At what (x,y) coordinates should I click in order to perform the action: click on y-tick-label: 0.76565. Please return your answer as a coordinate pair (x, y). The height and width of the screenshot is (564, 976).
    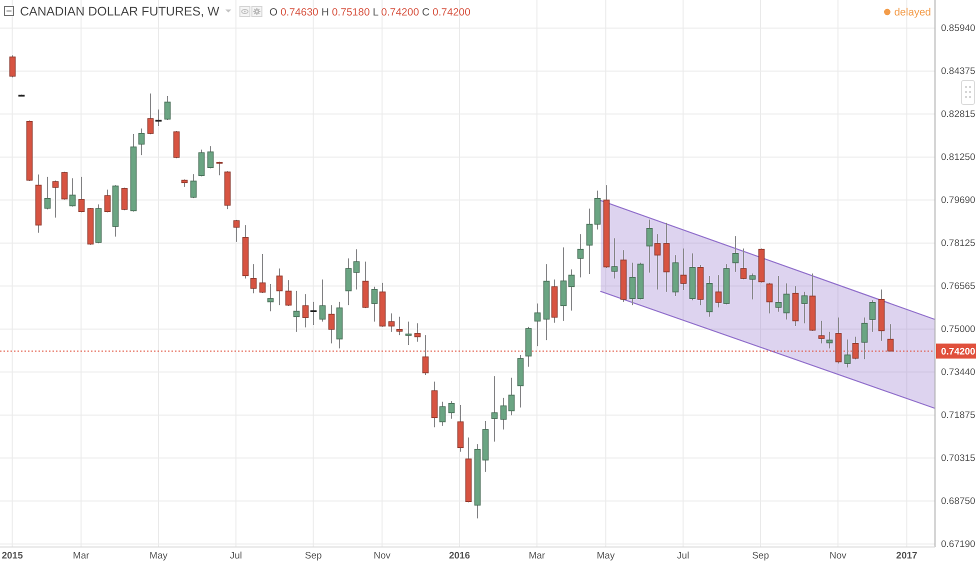
    Looking at the image, I should click on (958, 286).